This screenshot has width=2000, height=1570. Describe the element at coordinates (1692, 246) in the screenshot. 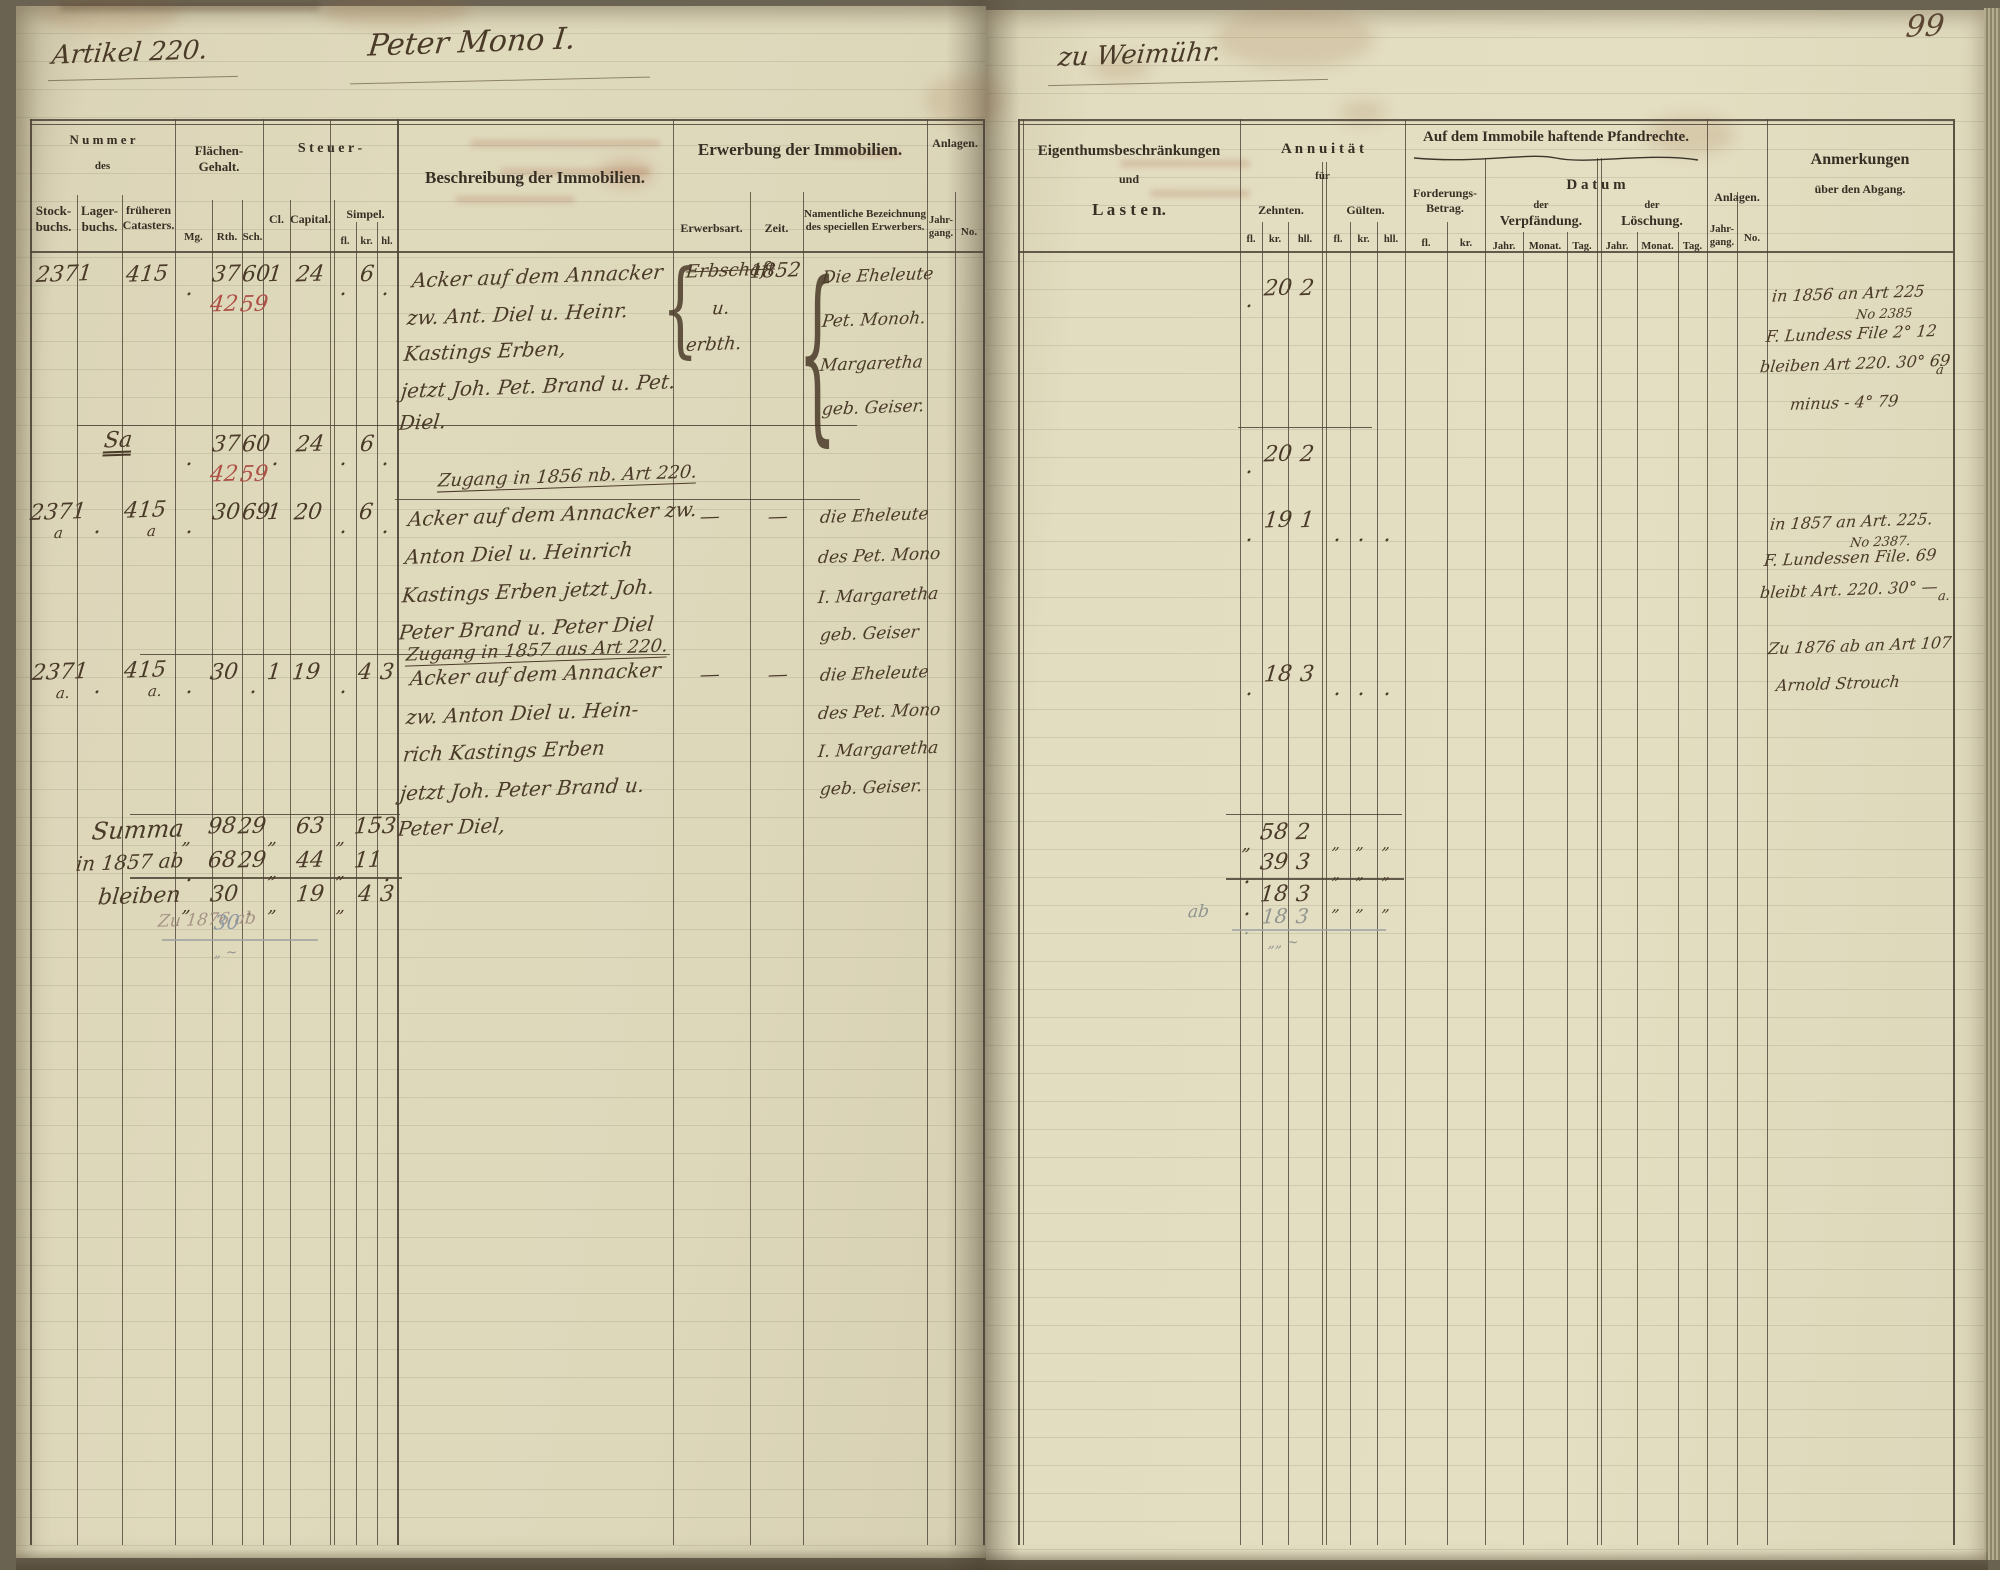

I see `col-header-l-tag: Tag.` at that location.